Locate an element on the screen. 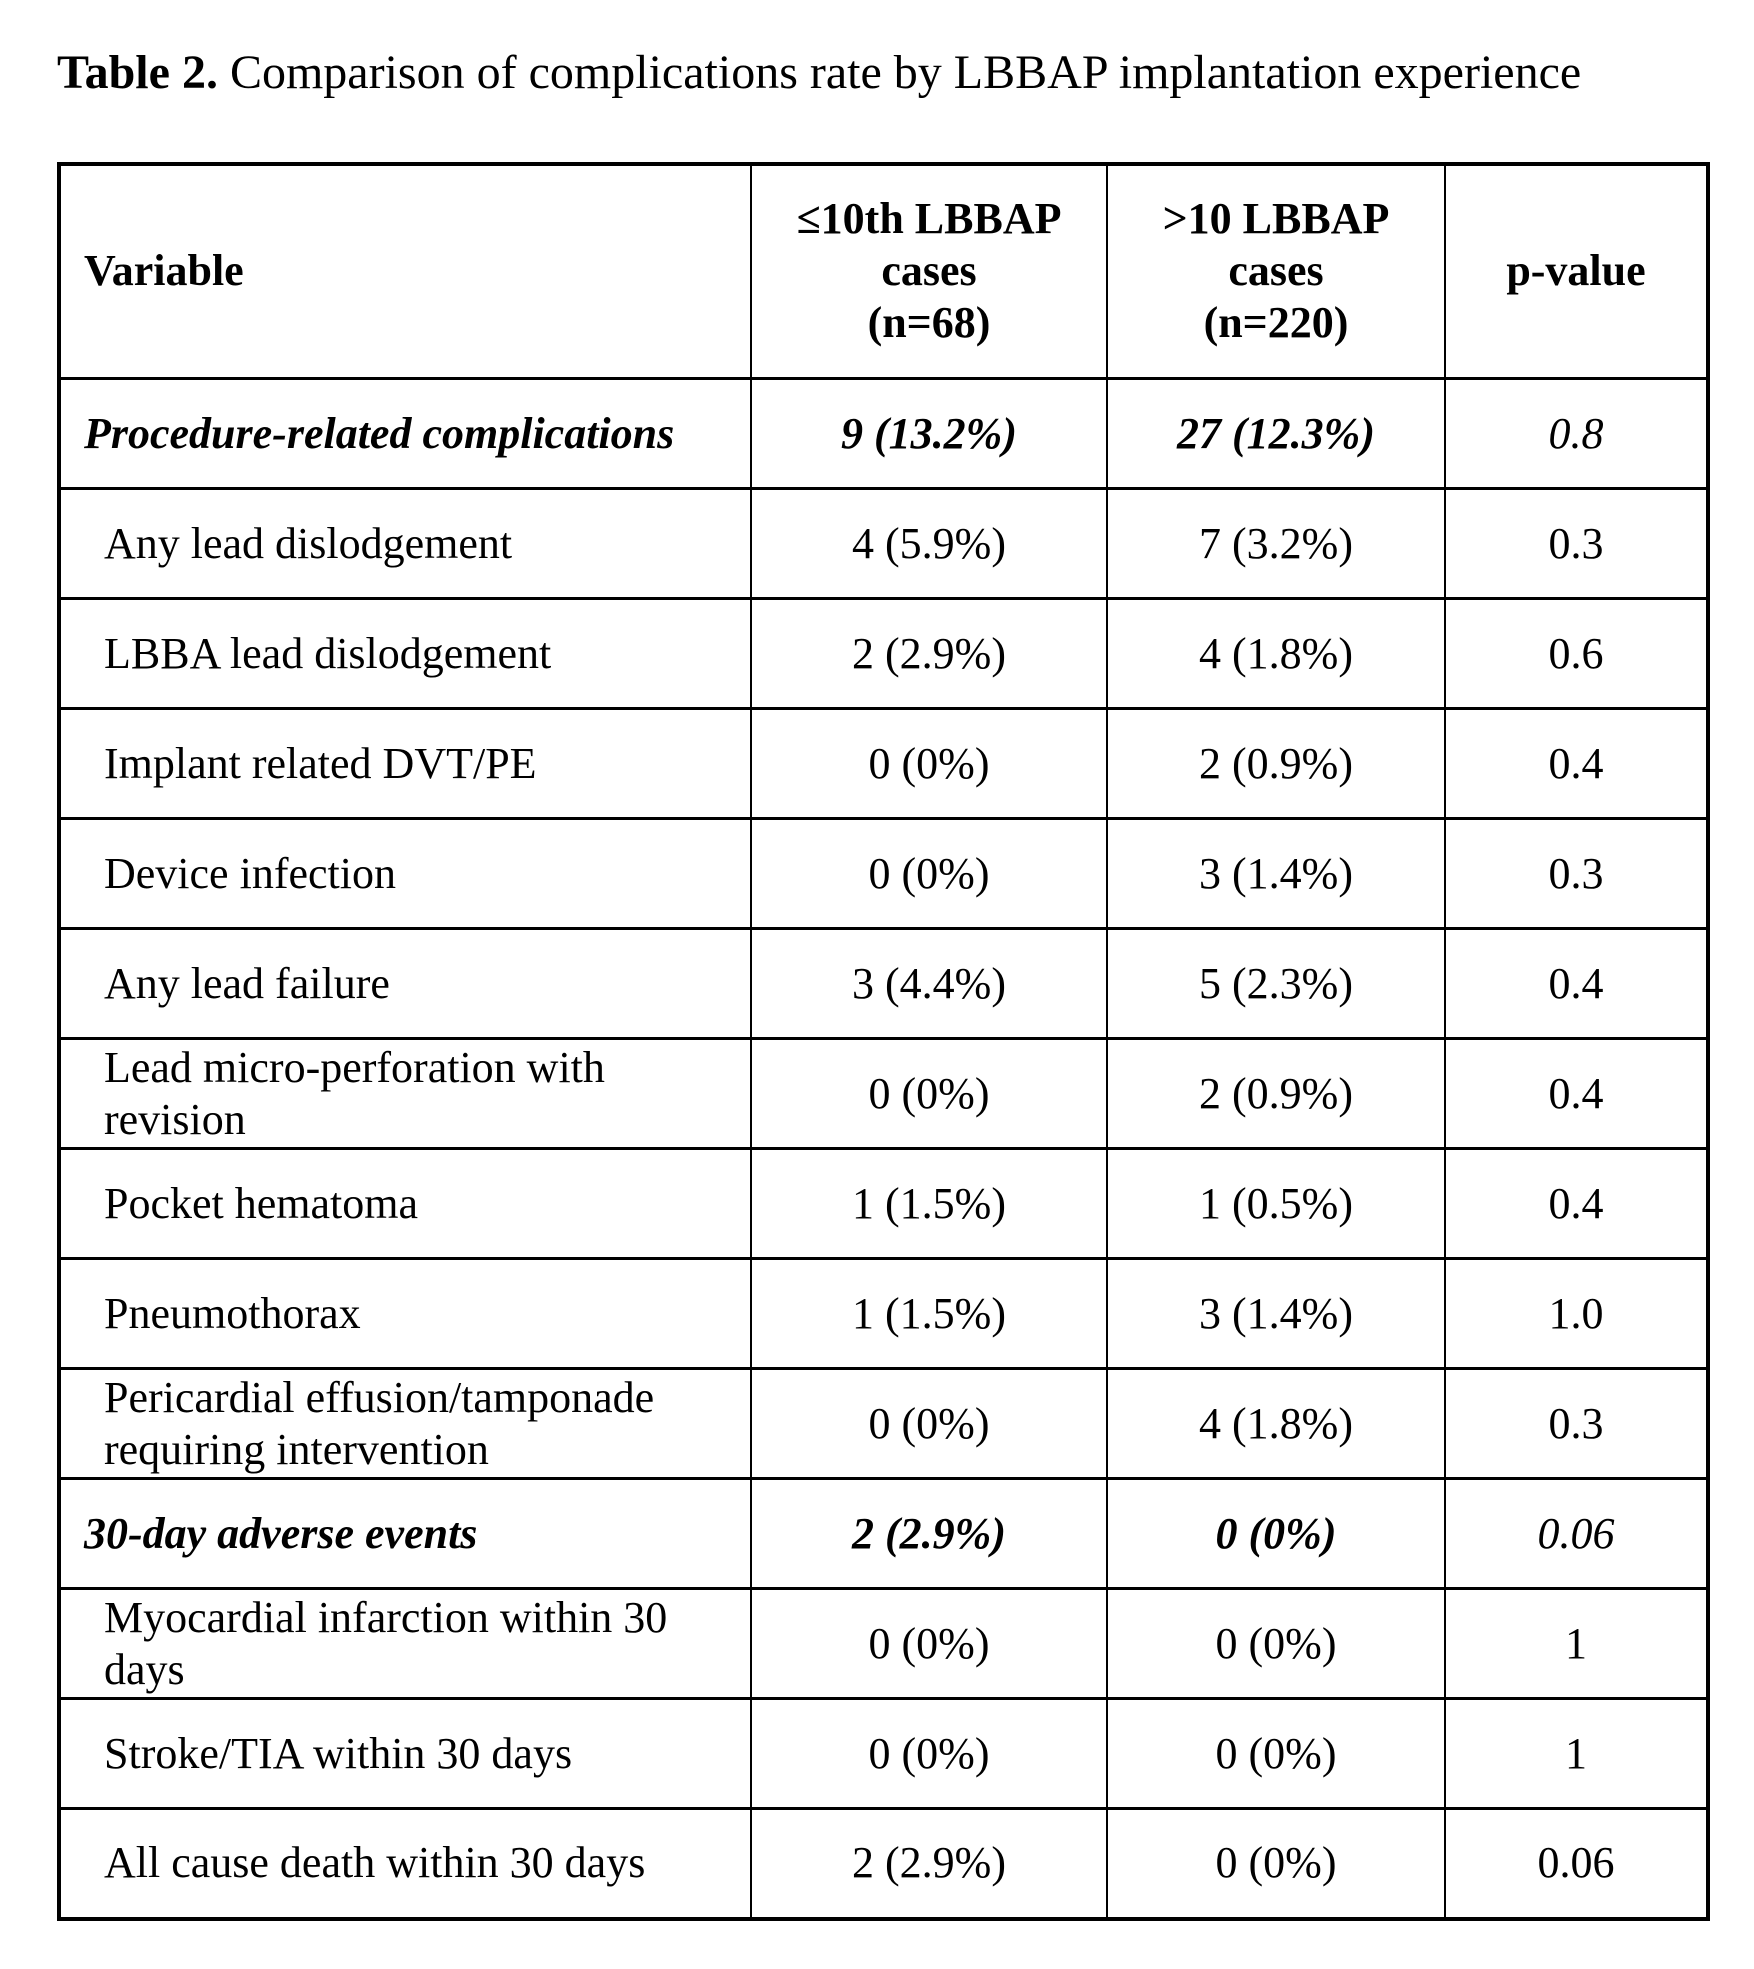  row-any-lead-failure: Any lead failure 3 (4.4%) 5 (2.3%) 0.4 is located at coordinates (883, 984).